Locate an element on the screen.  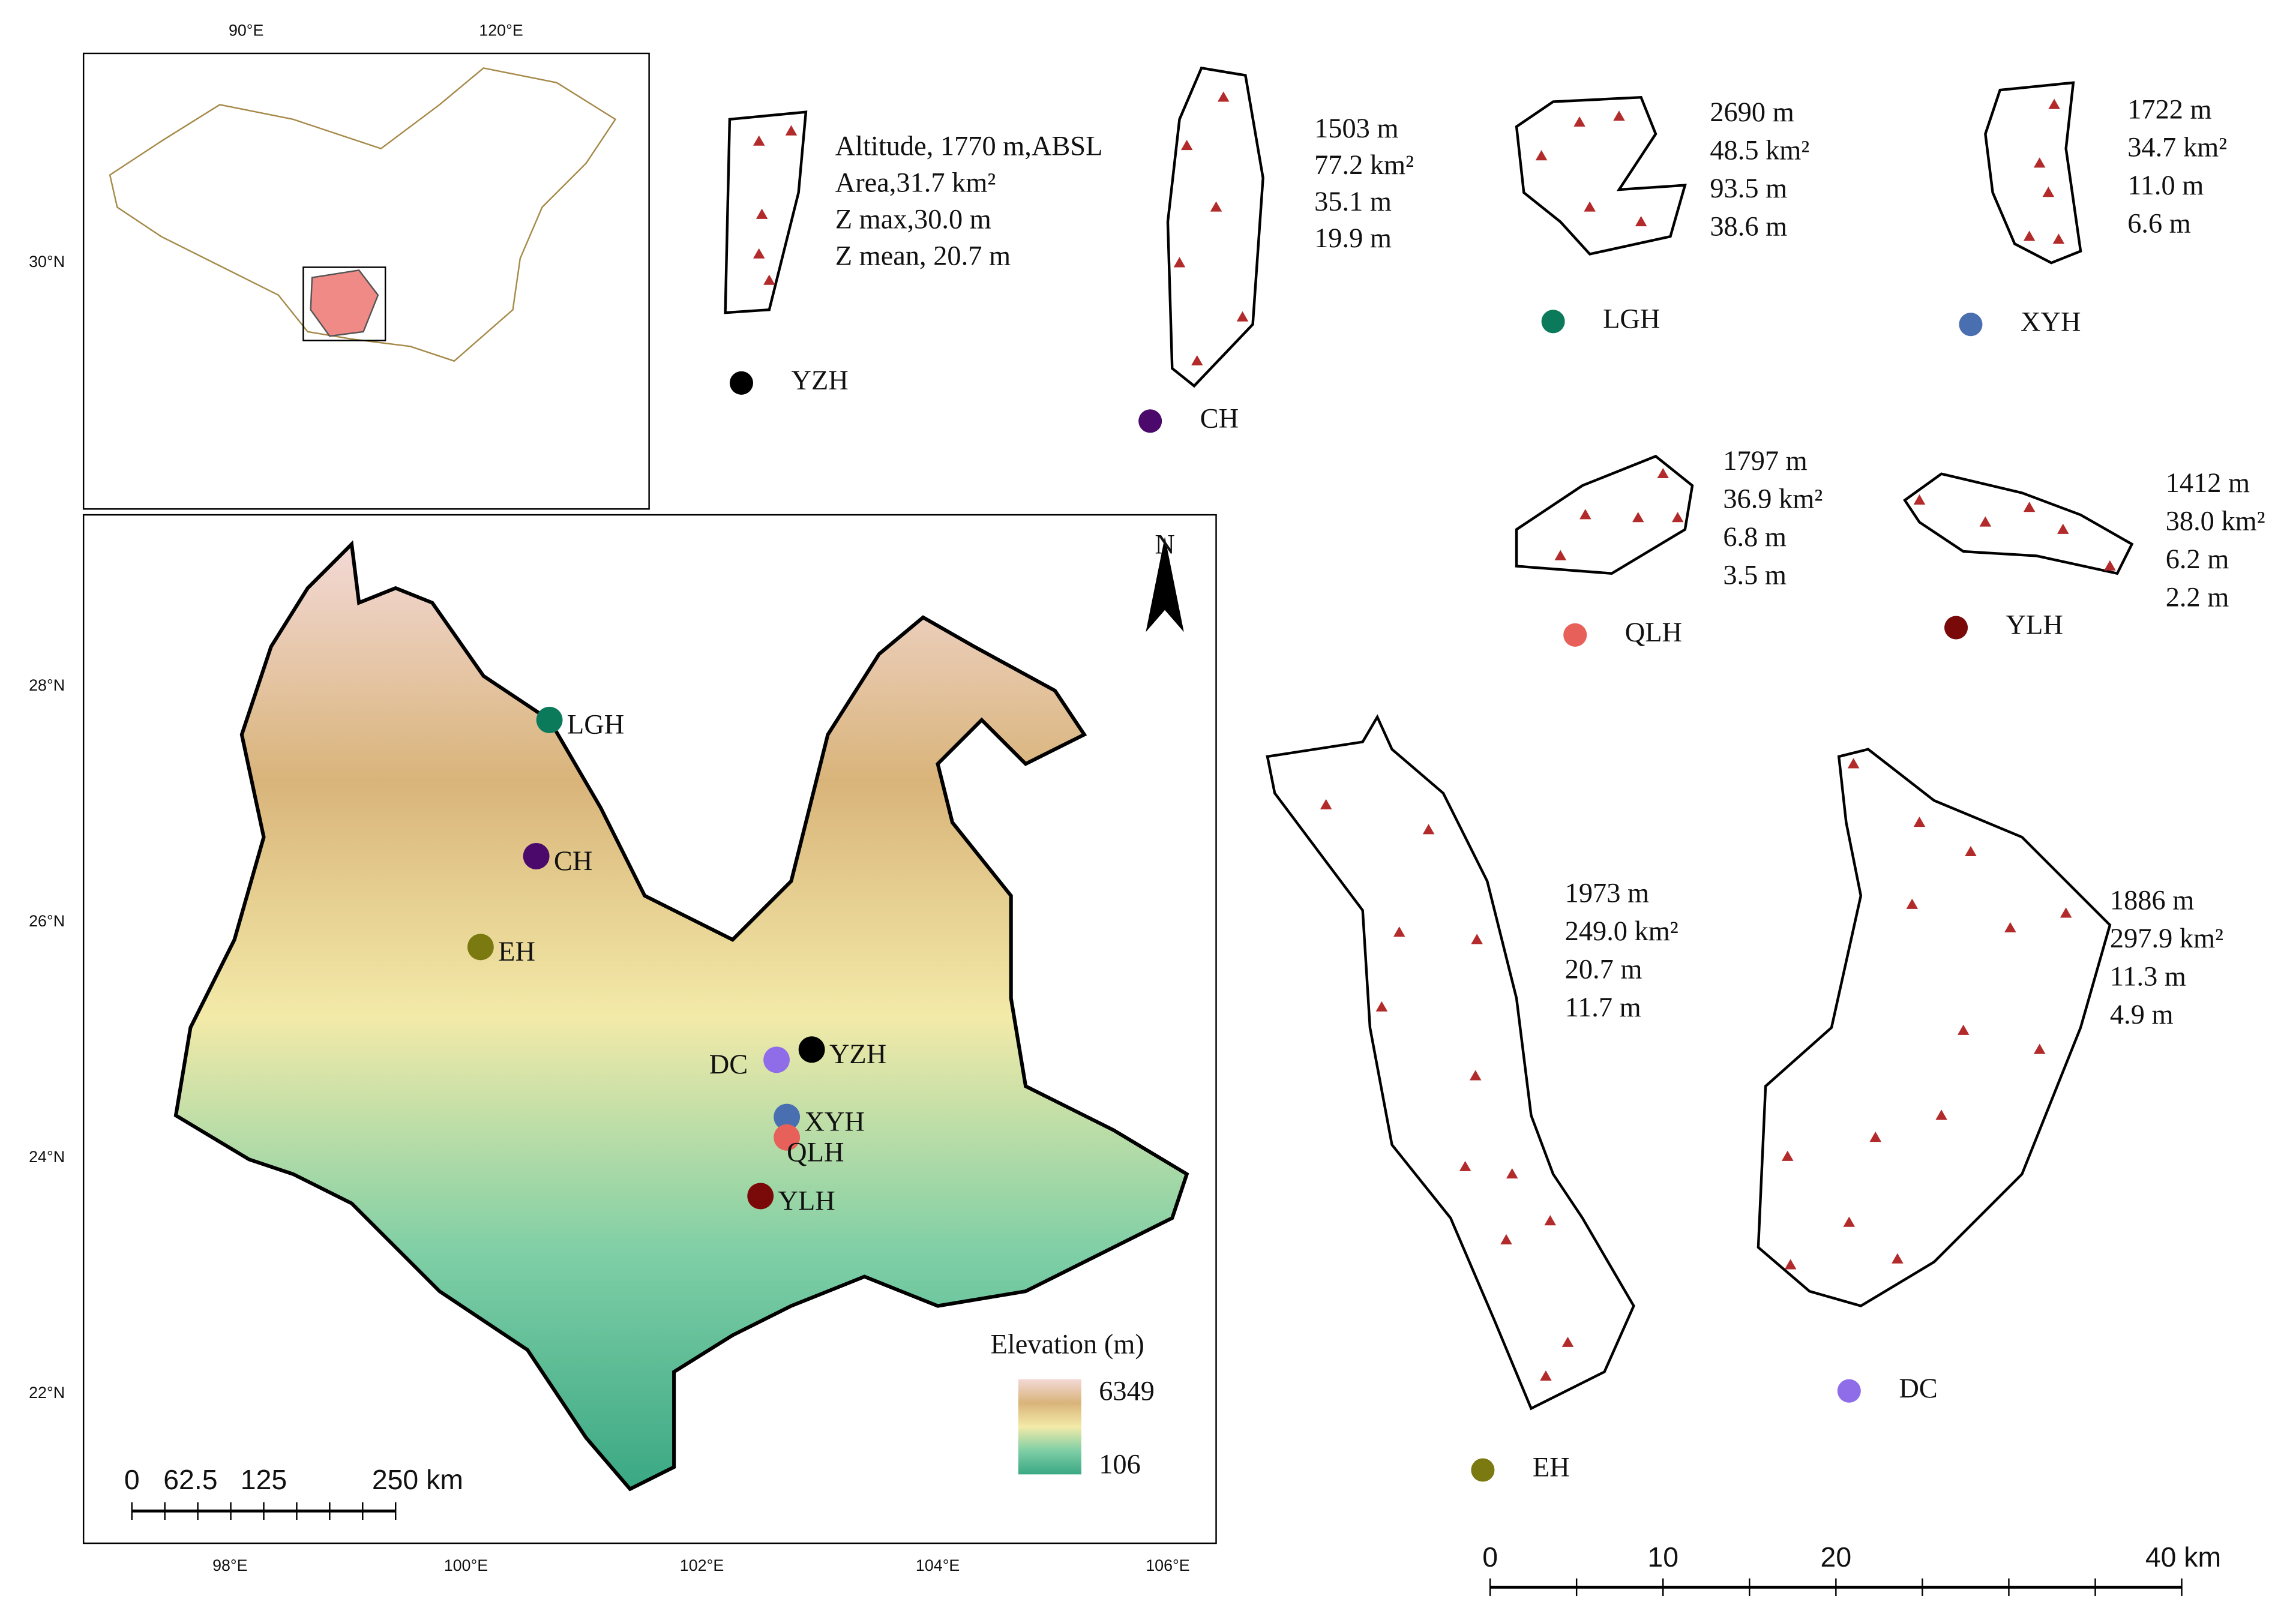
lake-name: QLH is located at coordinates (1653, 632).